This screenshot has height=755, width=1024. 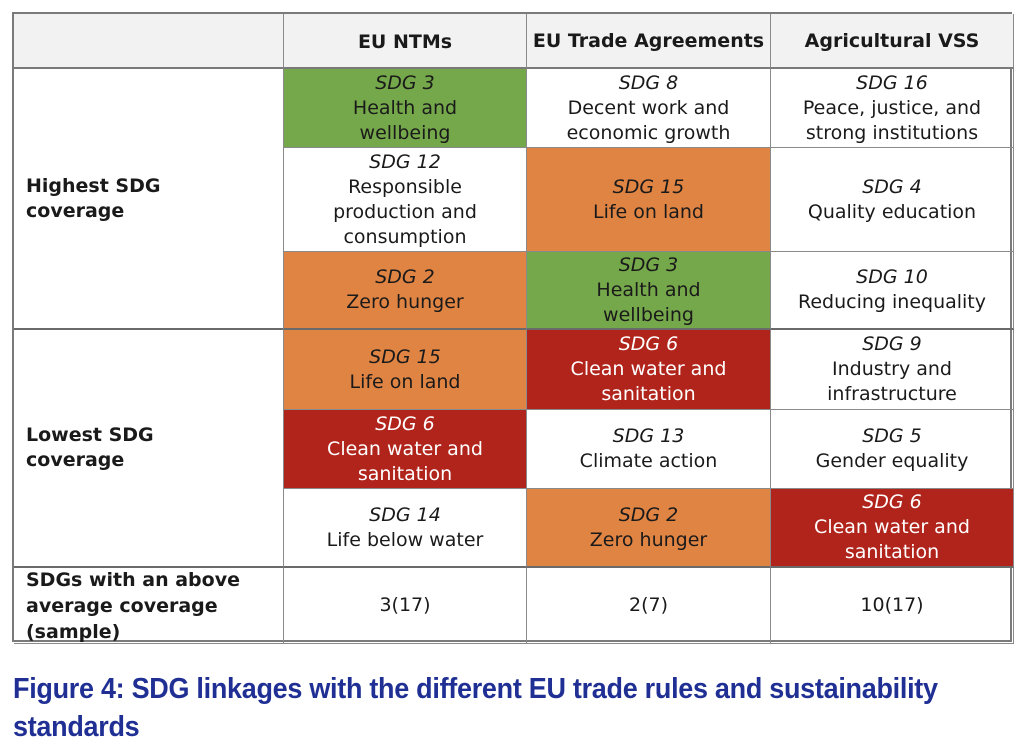 I want to click on summary-value: 3(17), so click(x=405, y=606).